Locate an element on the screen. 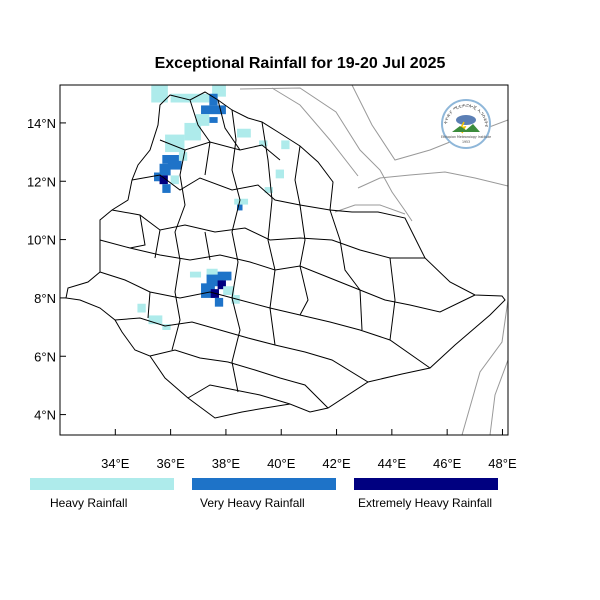  x-tick-label: 40°E is located at coordinates (281, 463).